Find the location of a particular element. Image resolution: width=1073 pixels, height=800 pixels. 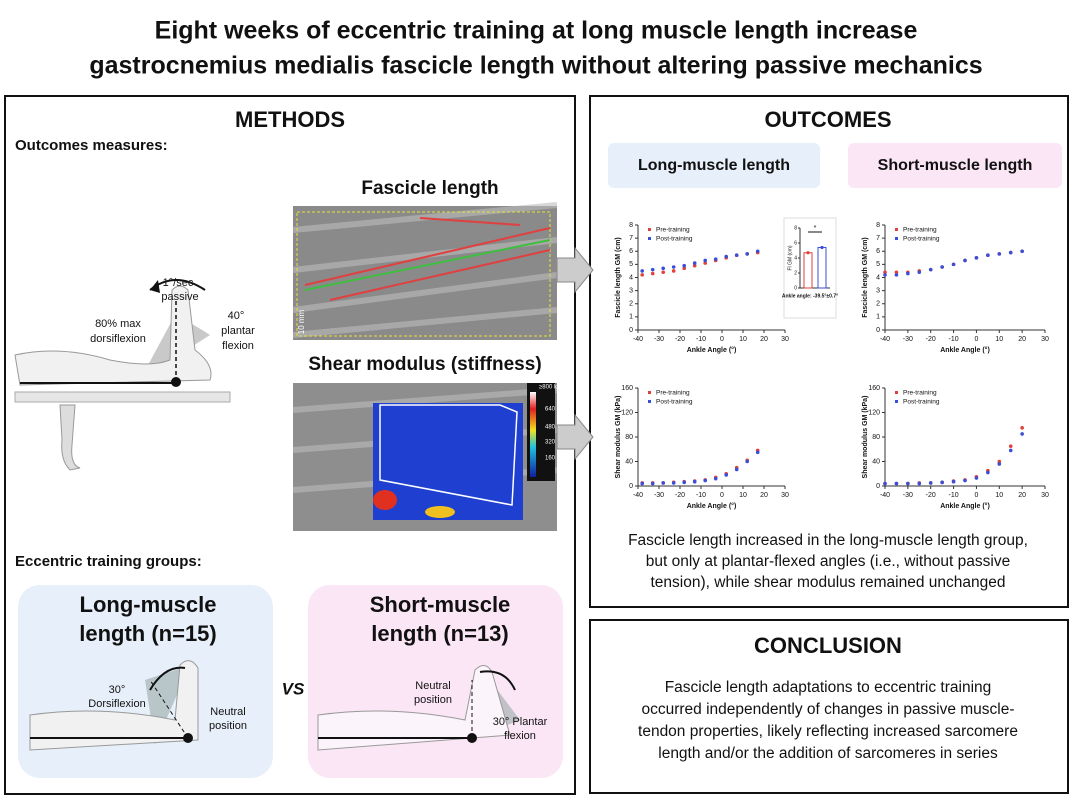

legend-marker is located at coordinates (896, 392).